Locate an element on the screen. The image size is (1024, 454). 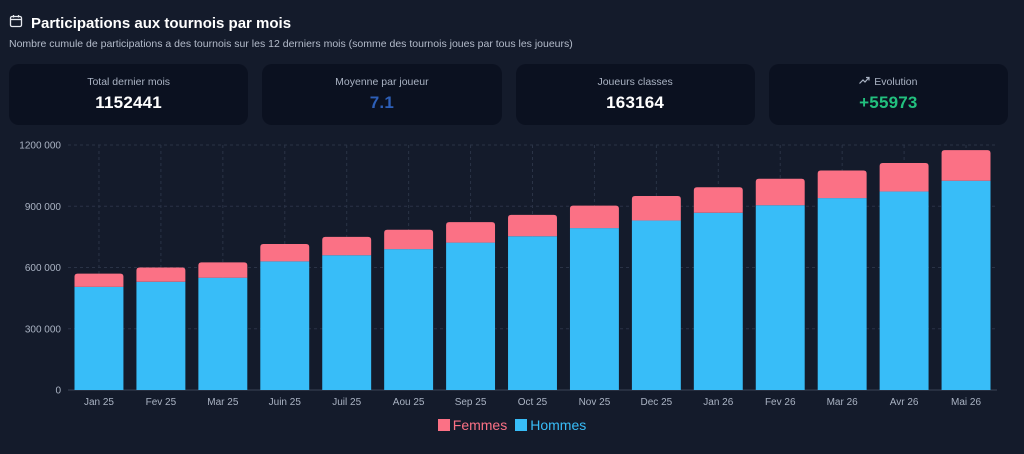
stat-card-label: Total dernier mois is located at coordinates (129, 82).